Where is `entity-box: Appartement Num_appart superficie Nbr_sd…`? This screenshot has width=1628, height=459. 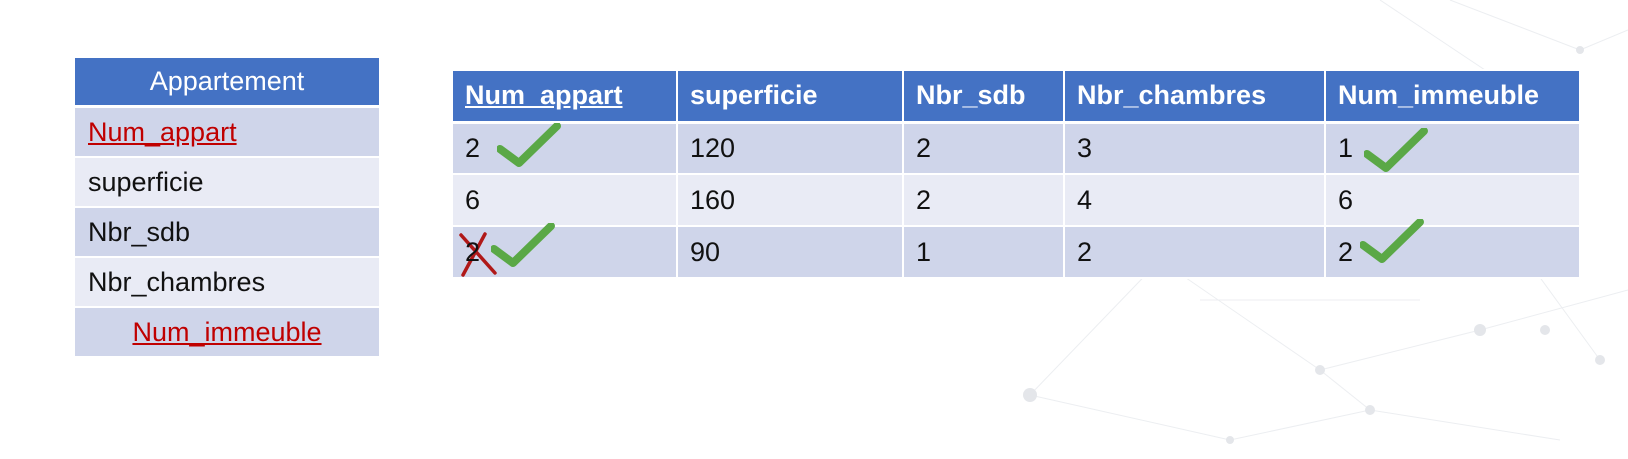
entity-box: Appartement Num_appart superficie Nbr_sd… is located at coordinates (227, 208).